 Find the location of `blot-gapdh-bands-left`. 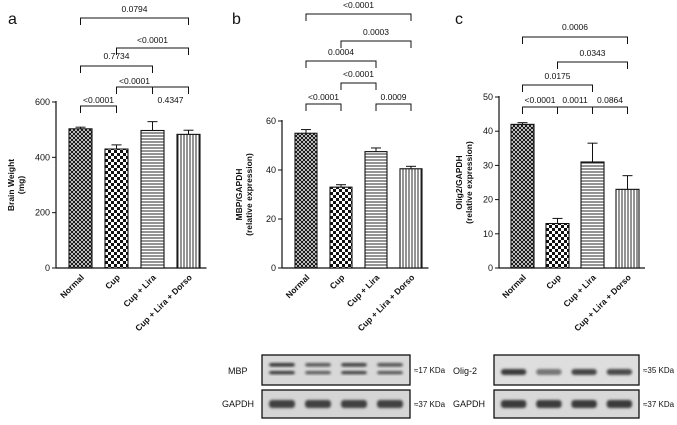

blot-gapdh-bands-left is located at coordinates (336, 404).